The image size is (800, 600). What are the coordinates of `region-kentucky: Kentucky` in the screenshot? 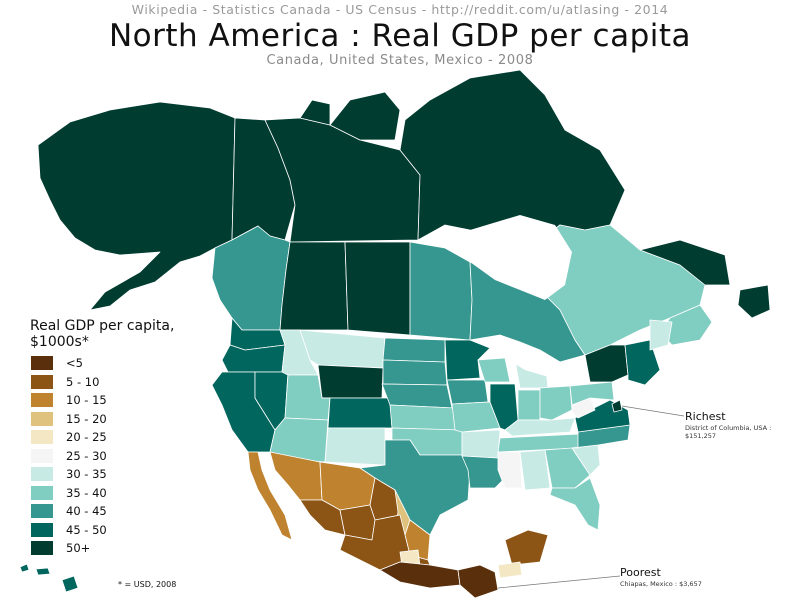 It's located at (540, 427).